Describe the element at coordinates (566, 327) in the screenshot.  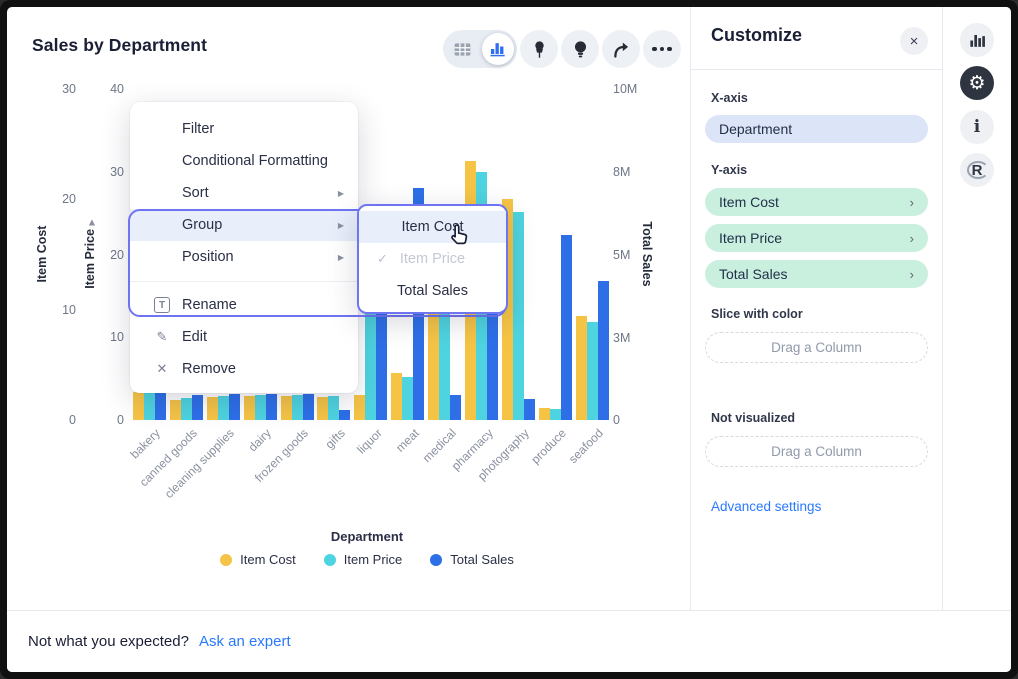
I see `bar-produce-total-sales` at that location.